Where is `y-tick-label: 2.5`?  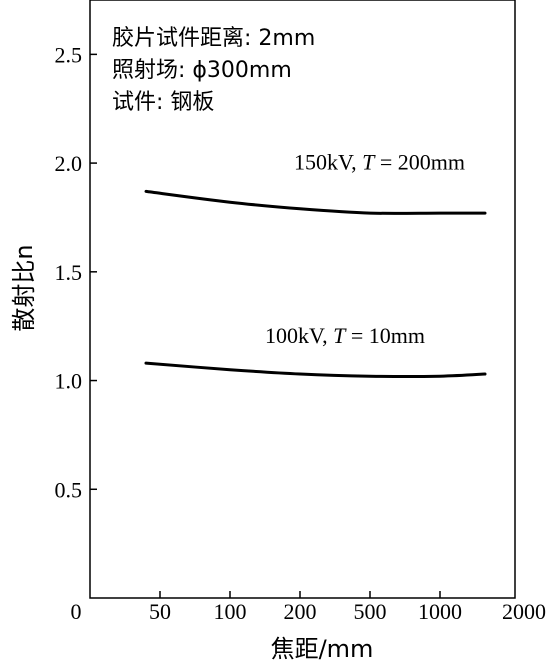 y-tick-label: 2.5 is located at coordinates (69, 54).